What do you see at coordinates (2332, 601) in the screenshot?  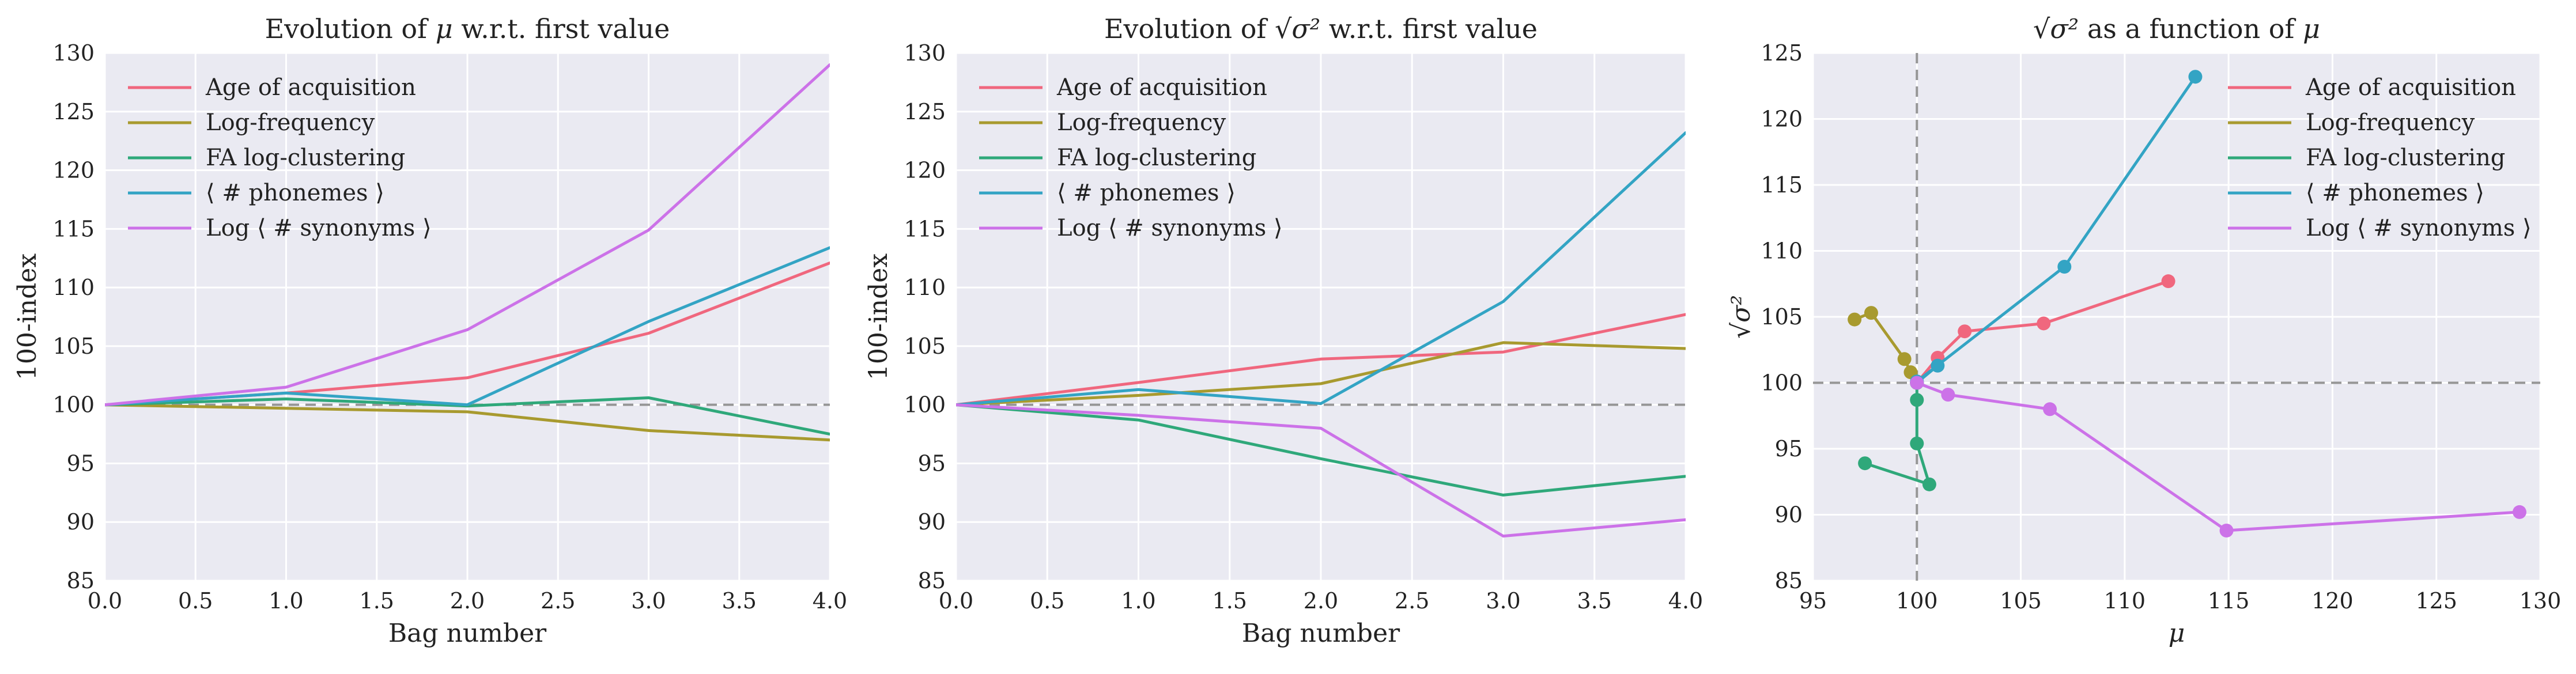 I see `x-tick-label: 120` at bounding box center [2332, 601].